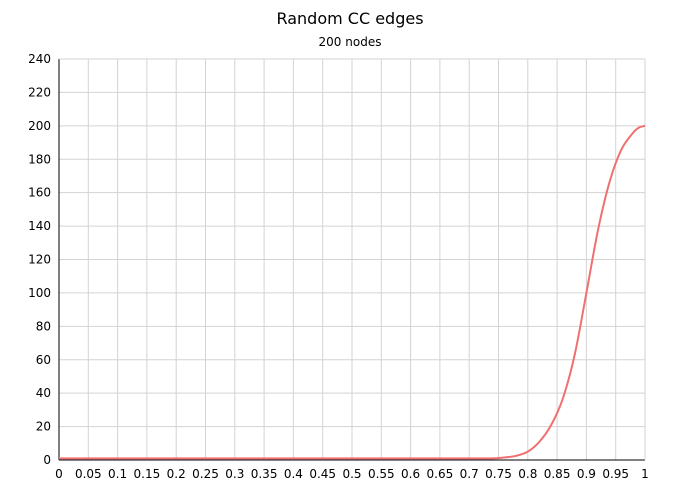  What do you see at coordinates (322, 474) in the screenshot?
I see `x-tick-label: 0.45` at bounding box center [322, 474].